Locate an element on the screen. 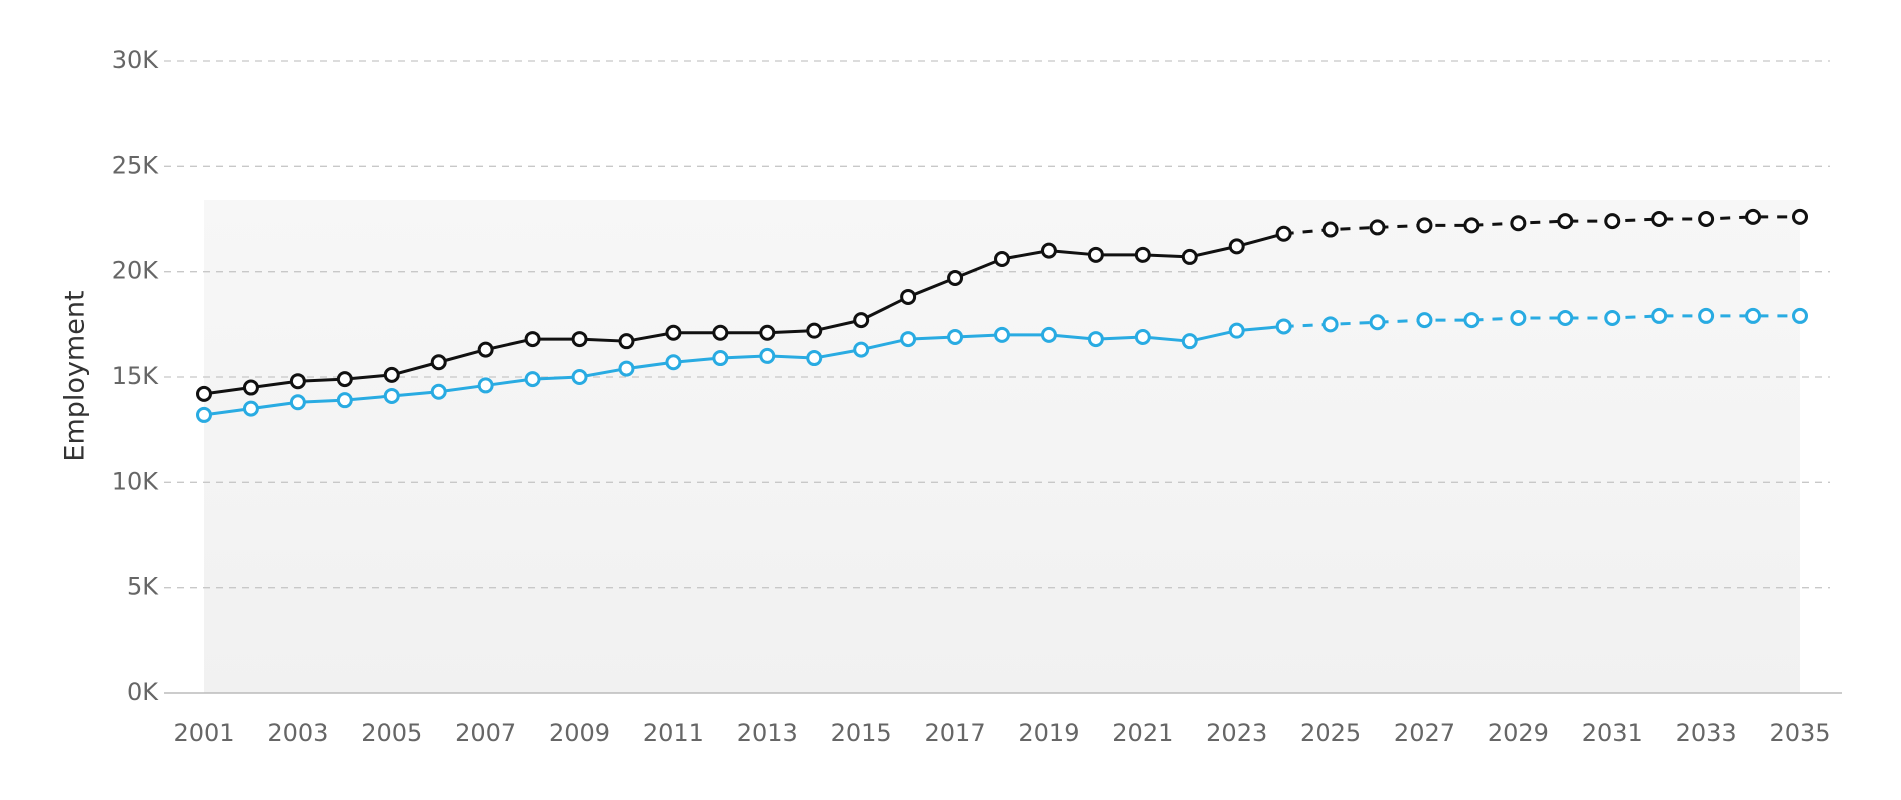 Image resolution: width=1901 pixels, height=800 pixels. x-tick-label: 2025 is located at coordinates (1330, 733).